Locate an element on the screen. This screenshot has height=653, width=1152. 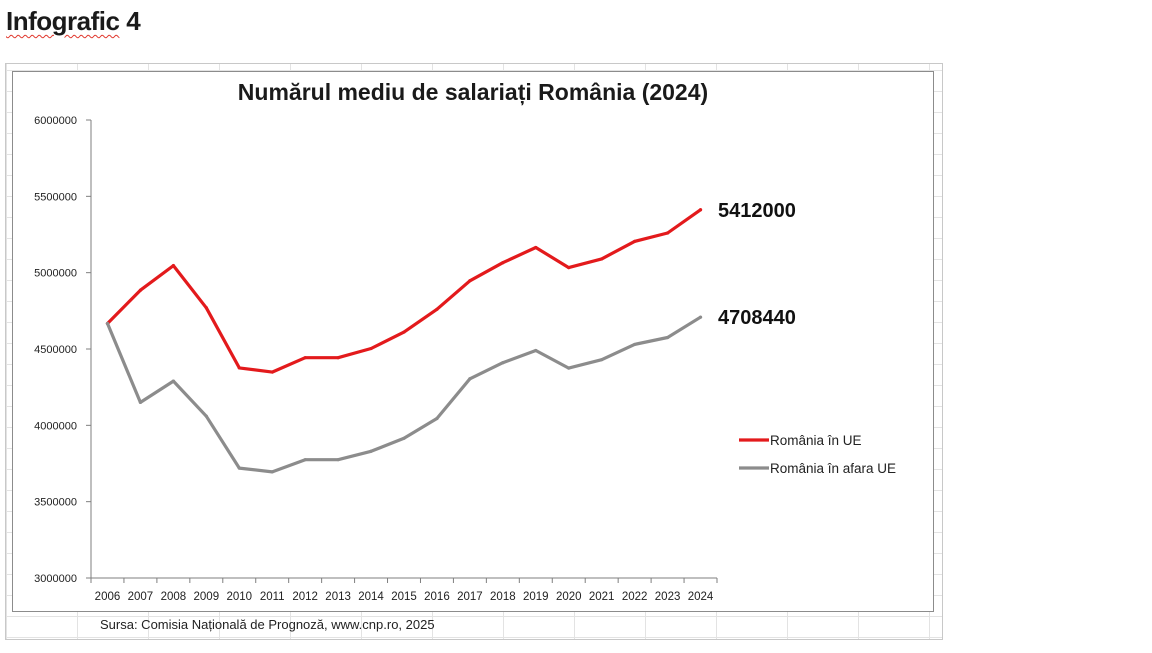
x-tick-label: 2017 is located at coordinates (470, 597).